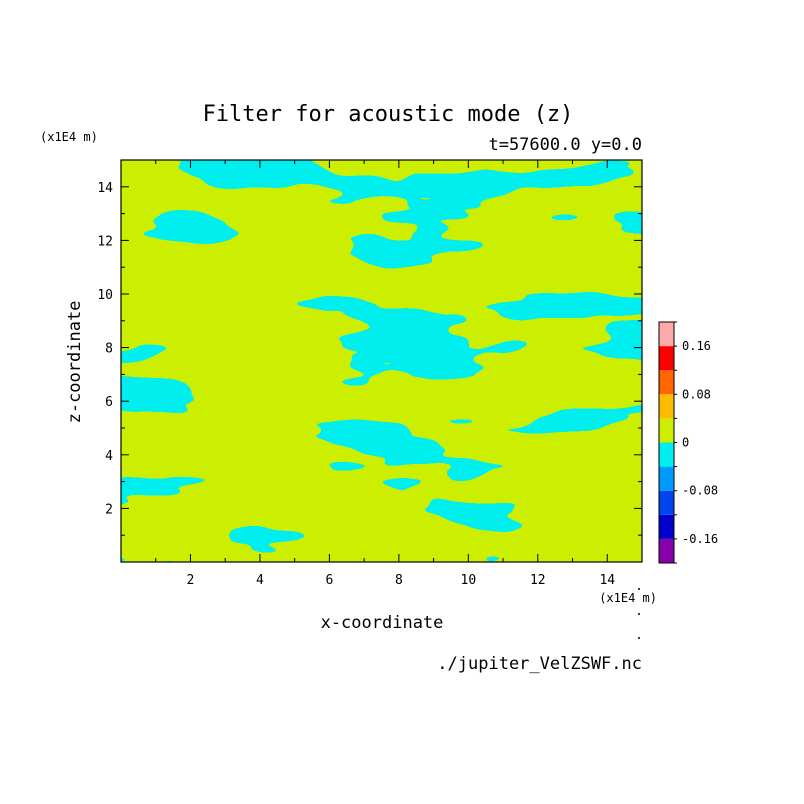  Describe the element at coordinates (539, 664) in the screenshot. I see `source-file-label: ./jupiter_VelZSWF.nc` at that location.